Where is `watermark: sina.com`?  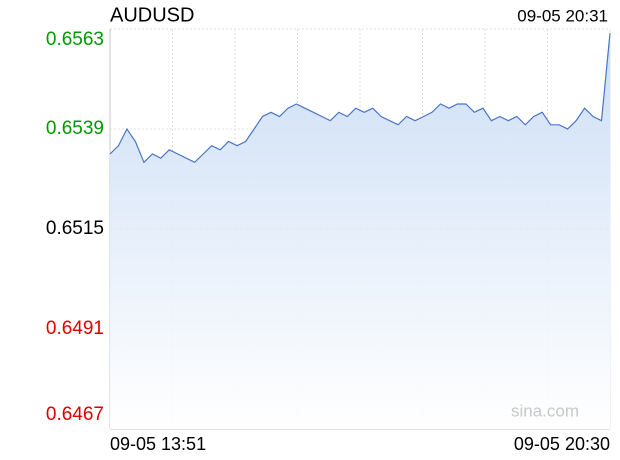 watermark: sina.com is located at coordinates (545, 410).